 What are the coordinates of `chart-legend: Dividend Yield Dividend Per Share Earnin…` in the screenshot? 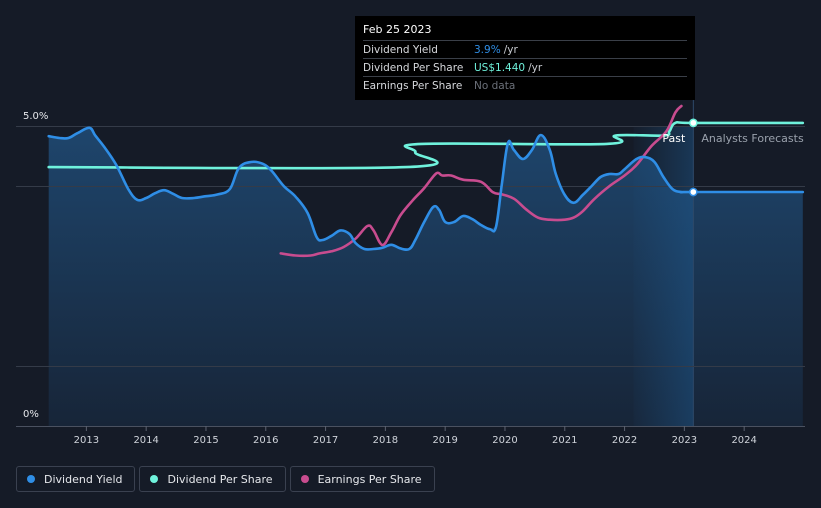 It's located at (225, 479).